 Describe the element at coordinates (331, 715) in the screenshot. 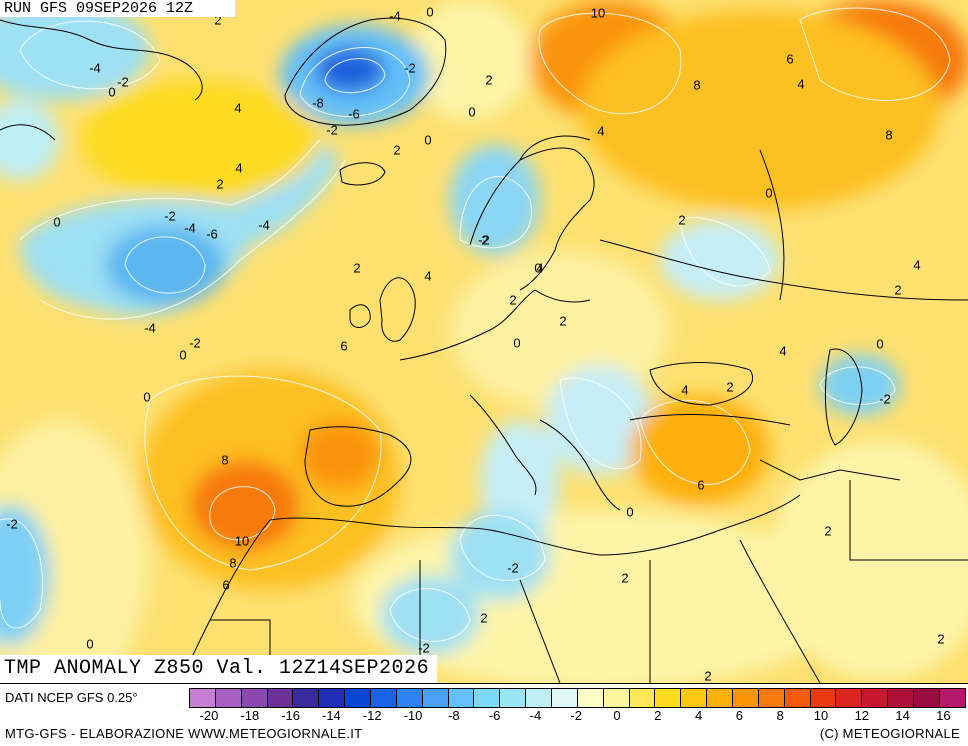

I see `scale-tick-label: -14` at that location.